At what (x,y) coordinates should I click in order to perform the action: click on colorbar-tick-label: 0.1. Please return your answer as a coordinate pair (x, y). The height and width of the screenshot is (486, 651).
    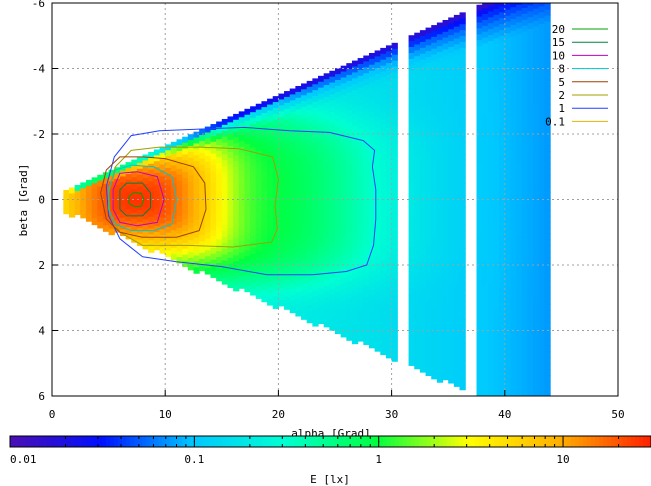
    Looking at the image, I should click on (194, 459).